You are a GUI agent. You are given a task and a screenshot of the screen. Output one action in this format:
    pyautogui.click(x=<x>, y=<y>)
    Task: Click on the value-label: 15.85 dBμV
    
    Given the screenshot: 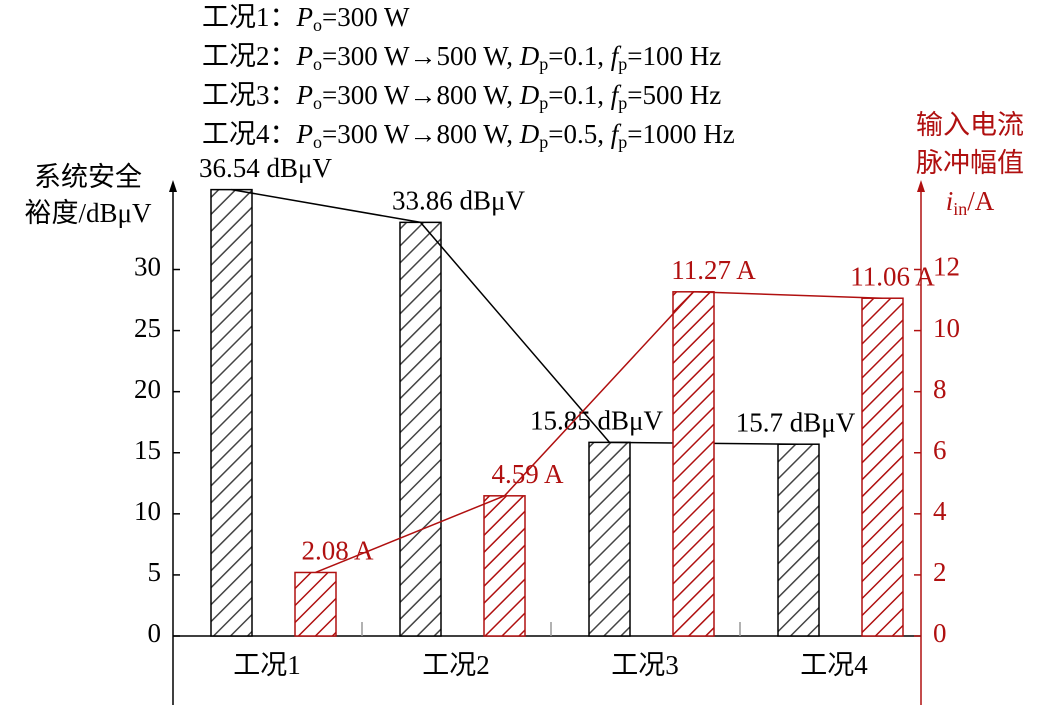 What is the action you would take?
    pyautogui.click(x=596, y=421)
    